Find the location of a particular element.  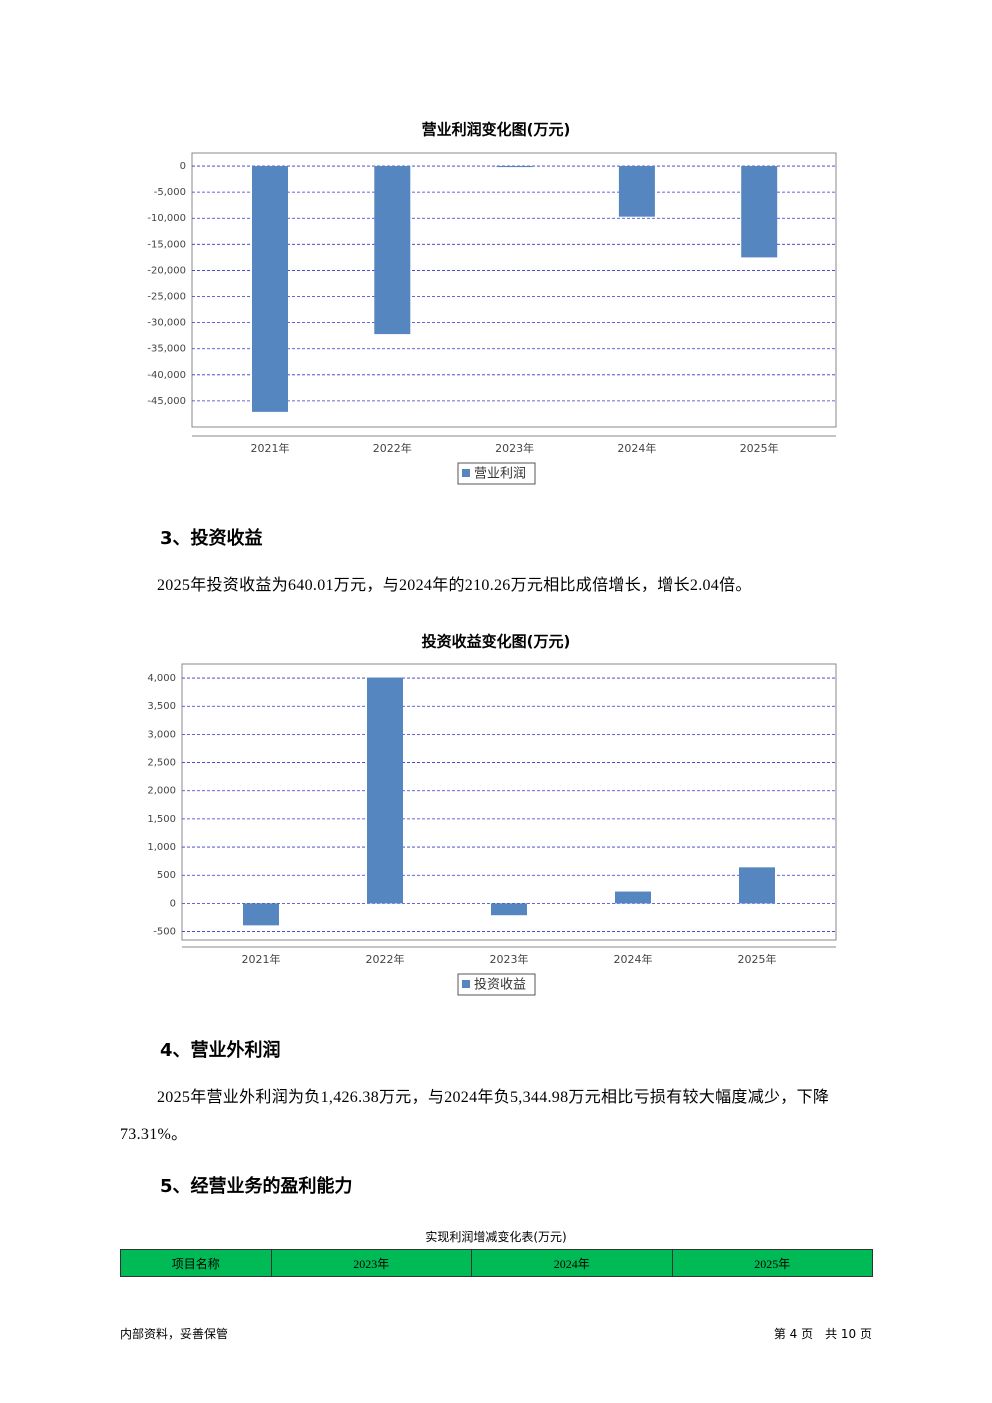

y-tick-label: 1,500 is located at coordinates (161, 819).